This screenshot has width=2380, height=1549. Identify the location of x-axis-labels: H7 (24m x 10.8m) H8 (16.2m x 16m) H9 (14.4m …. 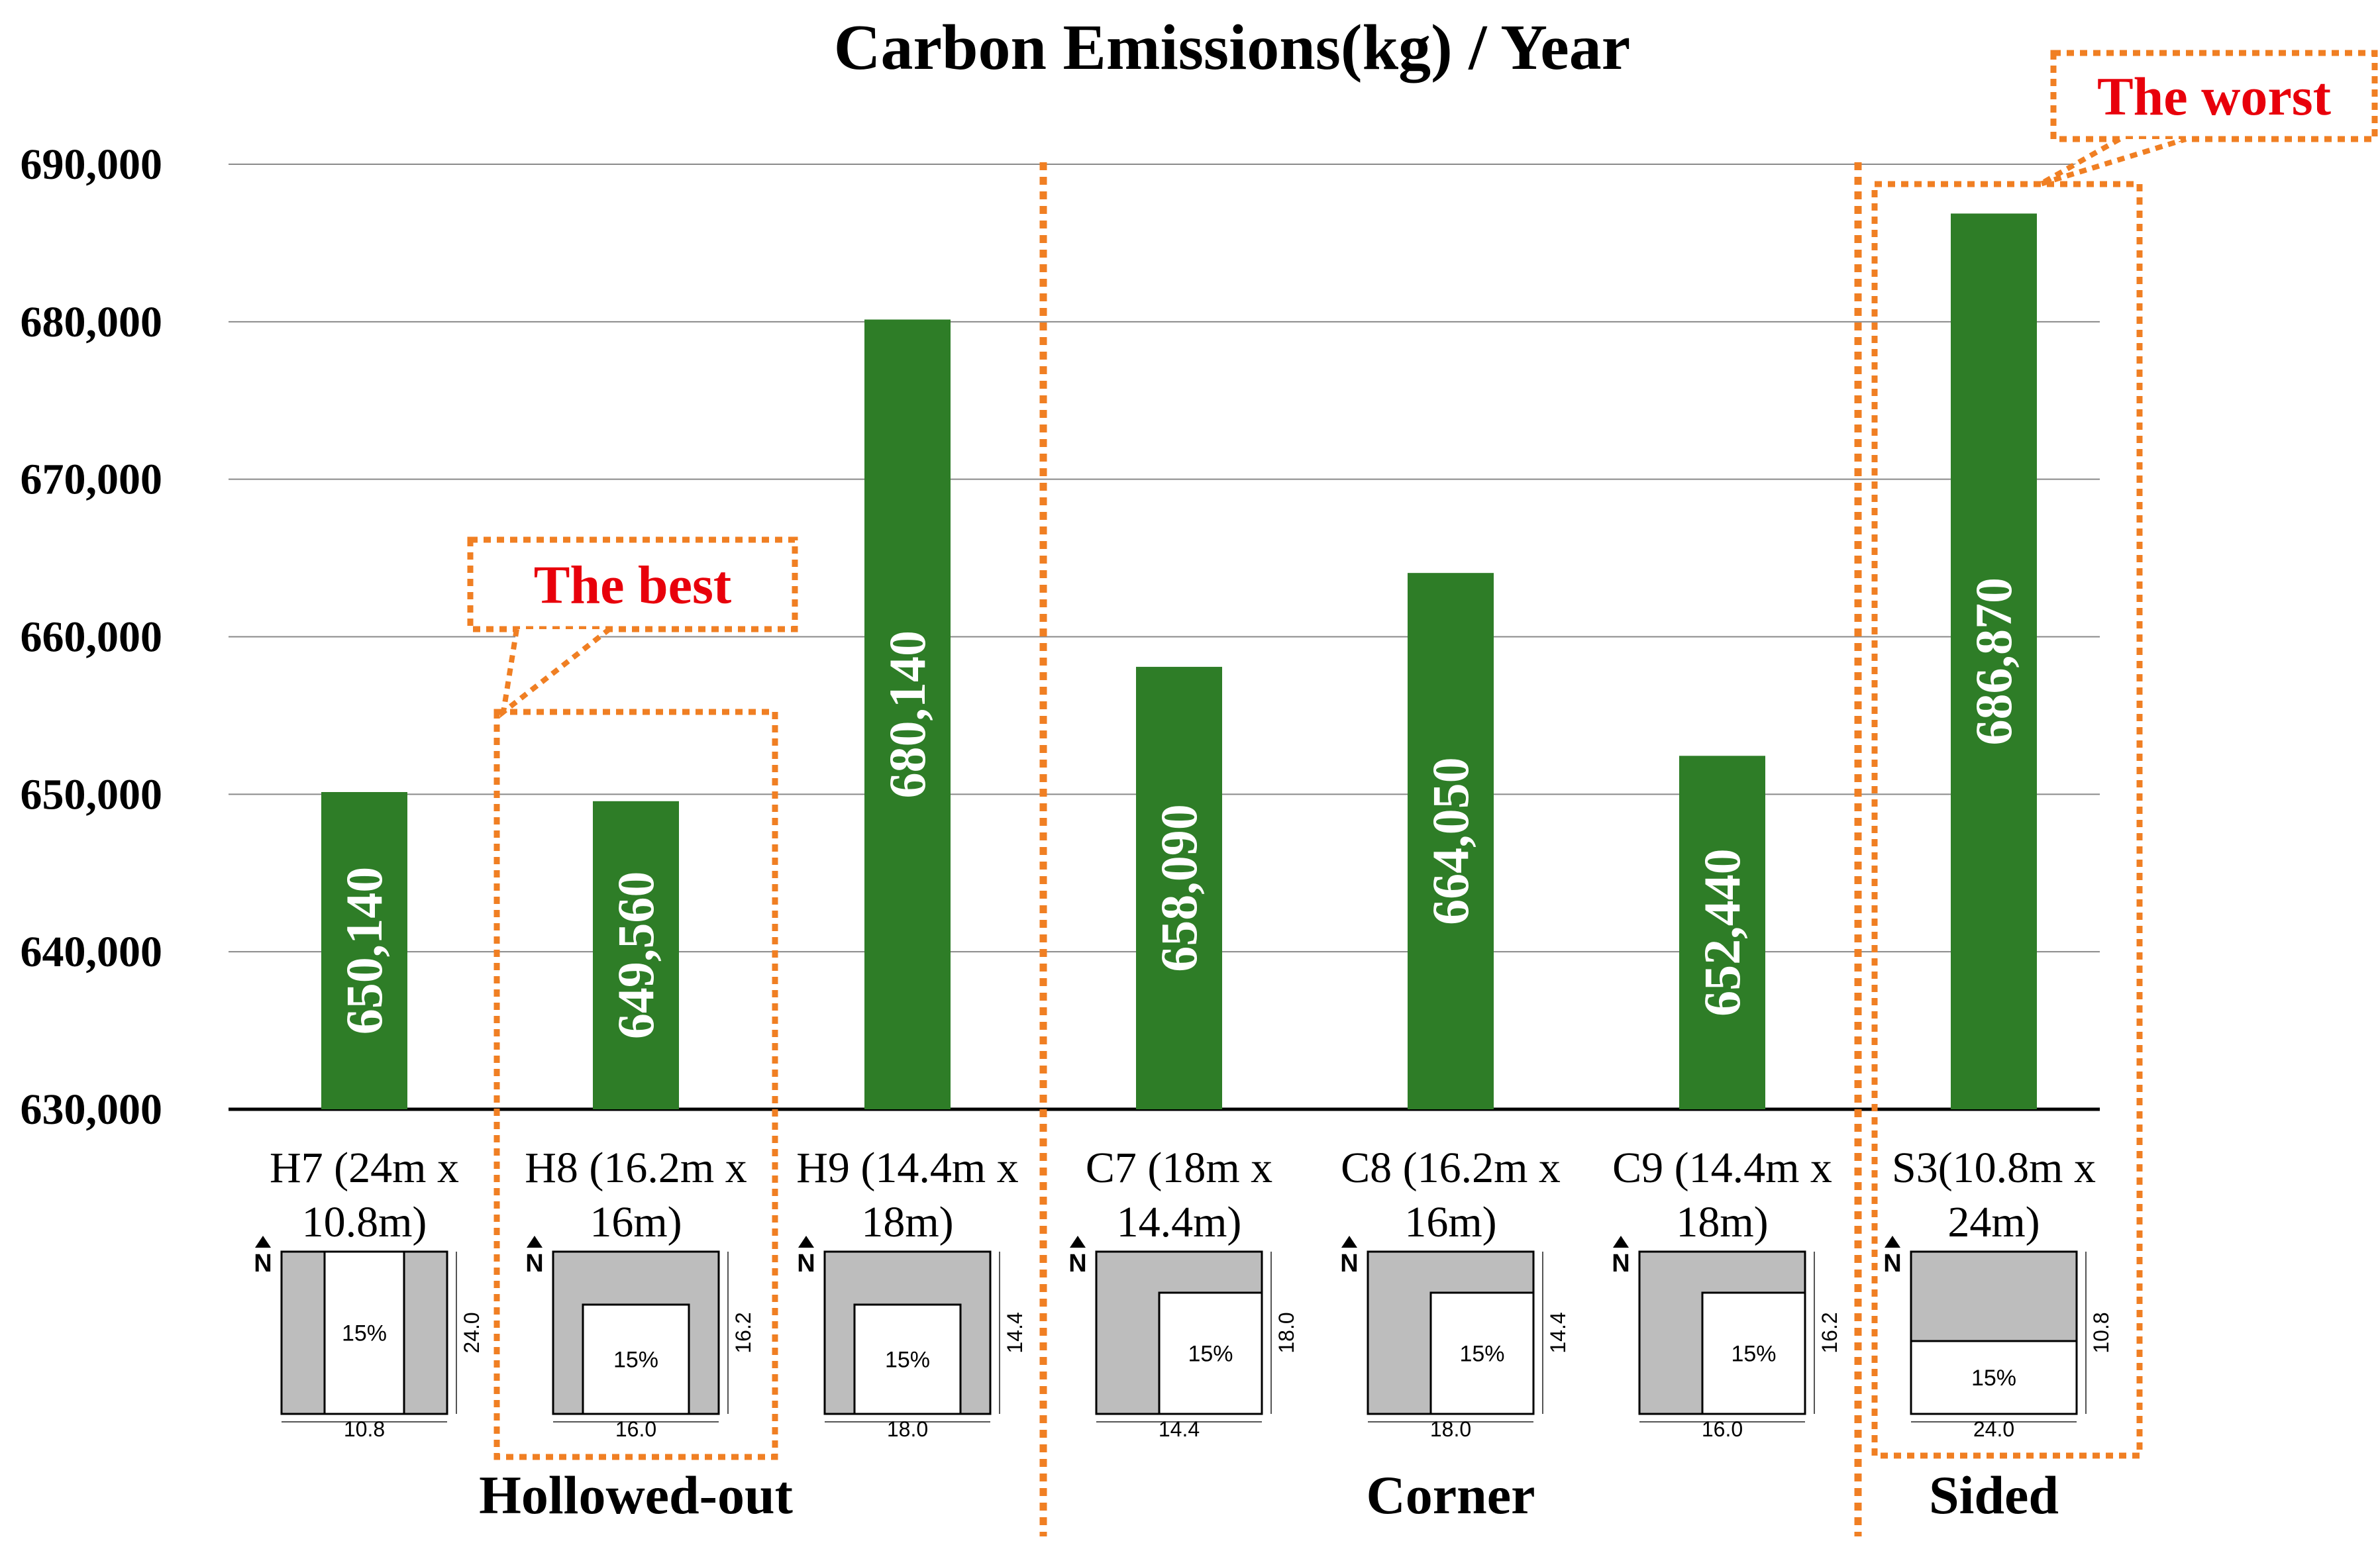
(1183, 1195).